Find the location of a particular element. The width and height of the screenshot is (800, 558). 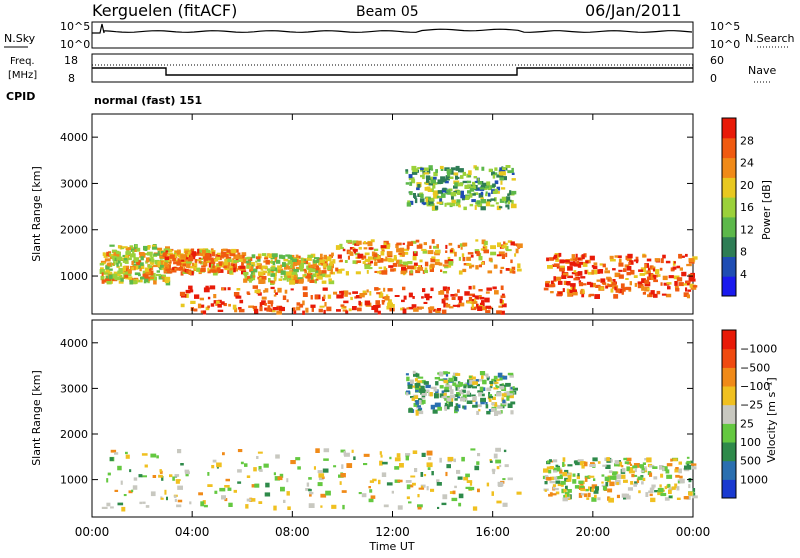

time-tick-2: 08:00 is located at coordinates (292, 532).